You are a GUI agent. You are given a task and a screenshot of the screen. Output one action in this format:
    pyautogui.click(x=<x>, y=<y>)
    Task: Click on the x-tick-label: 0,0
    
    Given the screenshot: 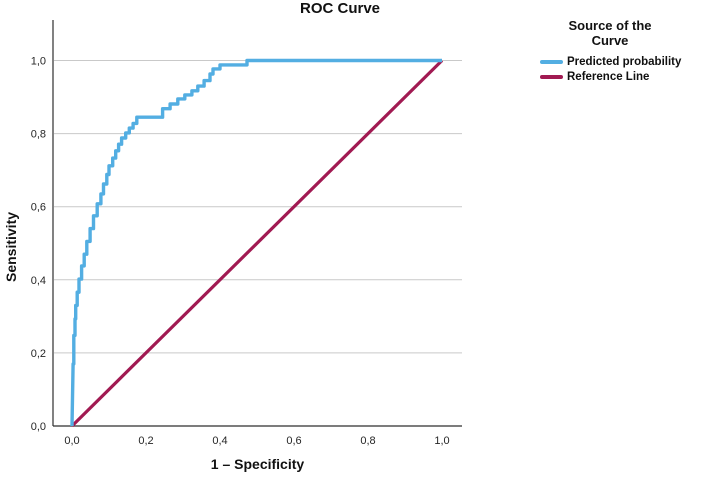 What is the action you would take?
    pyautogui.click(x=71, y=441)
    